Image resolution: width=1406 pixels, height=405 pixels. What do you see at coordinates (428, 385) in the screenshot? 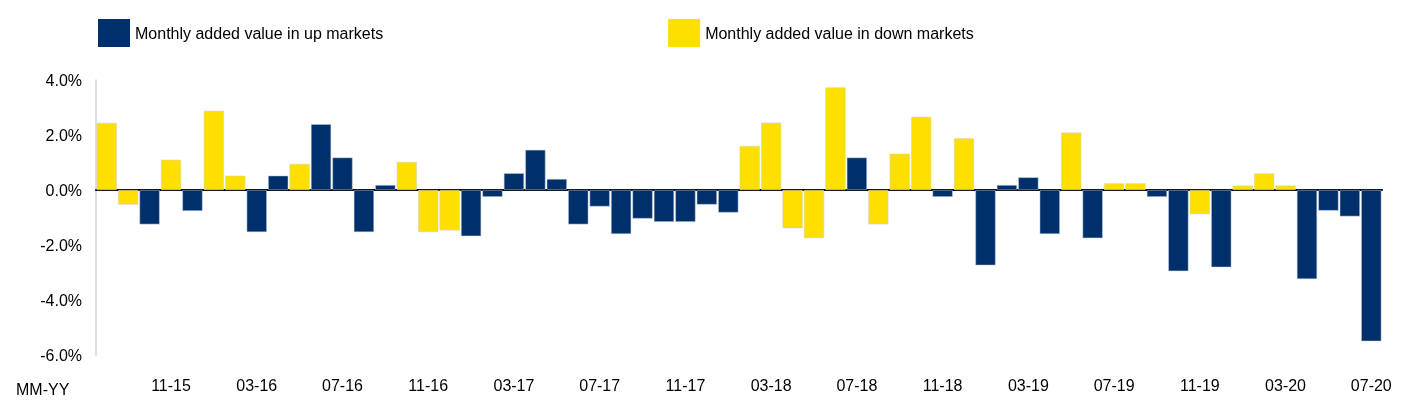
I see `x-tick-label: 11-16` at bounding box center [428, 385].